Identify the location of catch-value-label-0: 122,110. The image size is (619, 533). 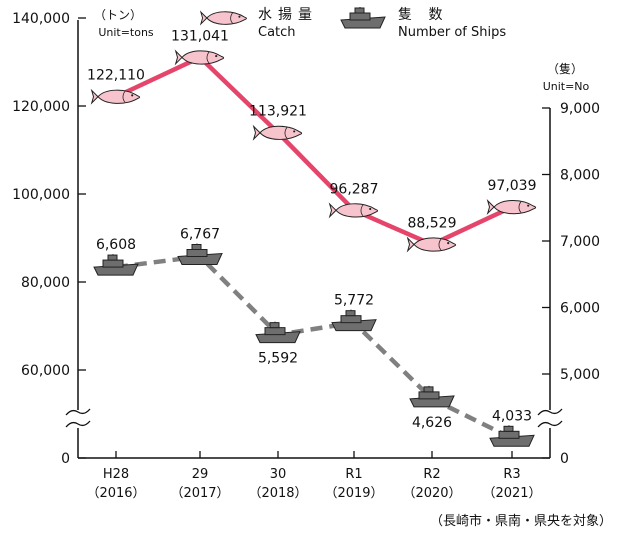
(116, 76).